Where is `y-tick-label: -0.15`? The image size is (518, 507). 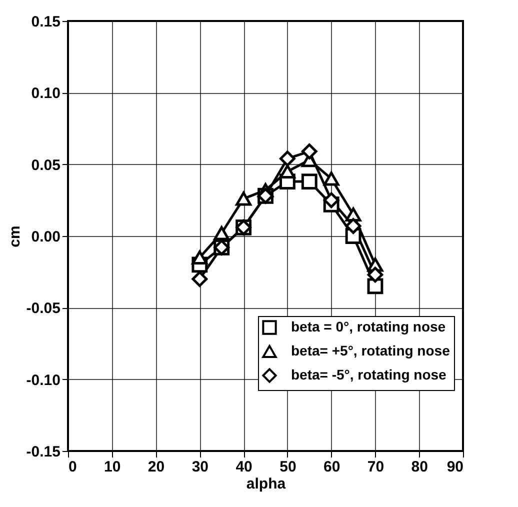
y-tick-label: -0.15 is located at coordinates (43, 452).